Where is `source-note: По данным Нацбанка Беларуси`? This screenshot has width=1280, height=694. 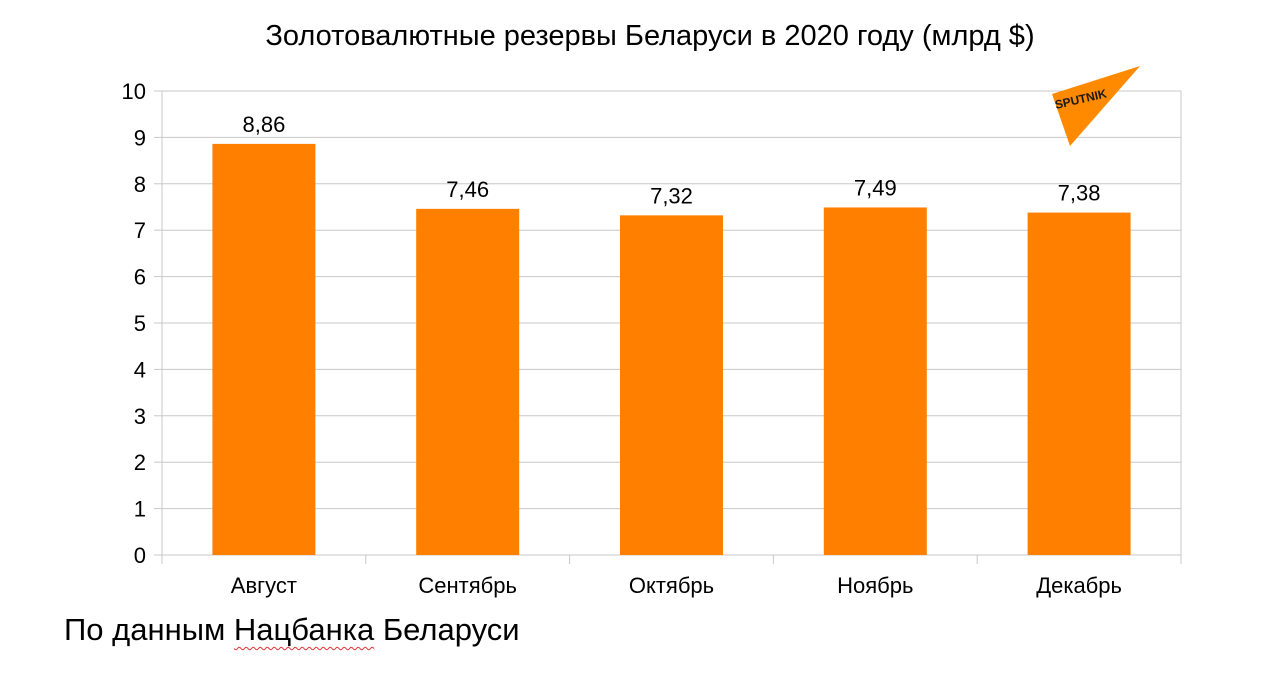
source-note: По данным Нацбанка Беларуси is located at coordinates (292, 630).